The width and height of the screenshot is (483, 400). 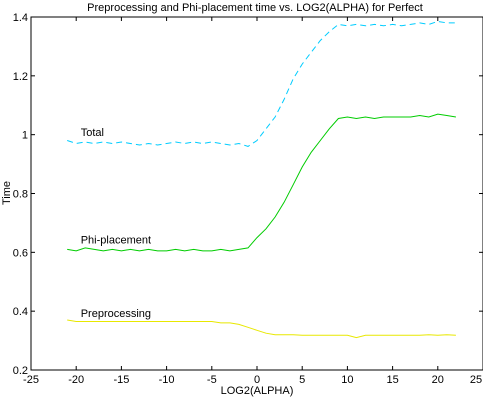 I want to click on x-axis-title: LOG2(ALPHA), so click(x=257, y=391).